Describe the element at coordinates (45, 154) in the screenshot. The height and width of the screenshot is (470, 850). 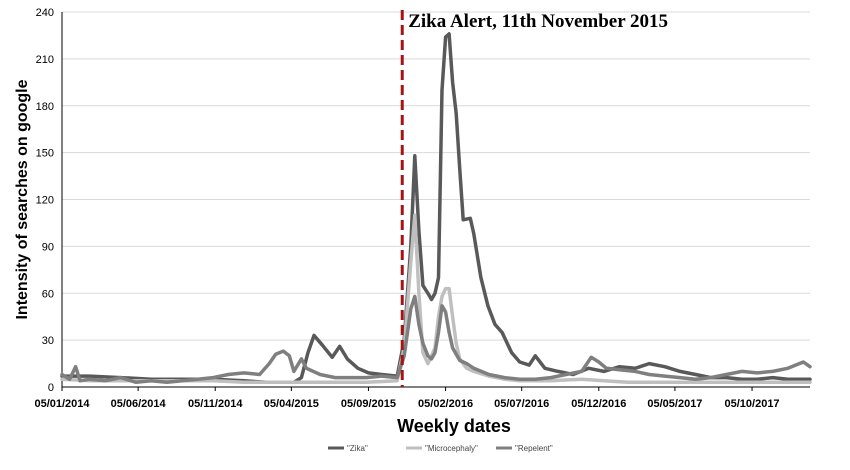
I see `y-tick-label: 150` at that location.